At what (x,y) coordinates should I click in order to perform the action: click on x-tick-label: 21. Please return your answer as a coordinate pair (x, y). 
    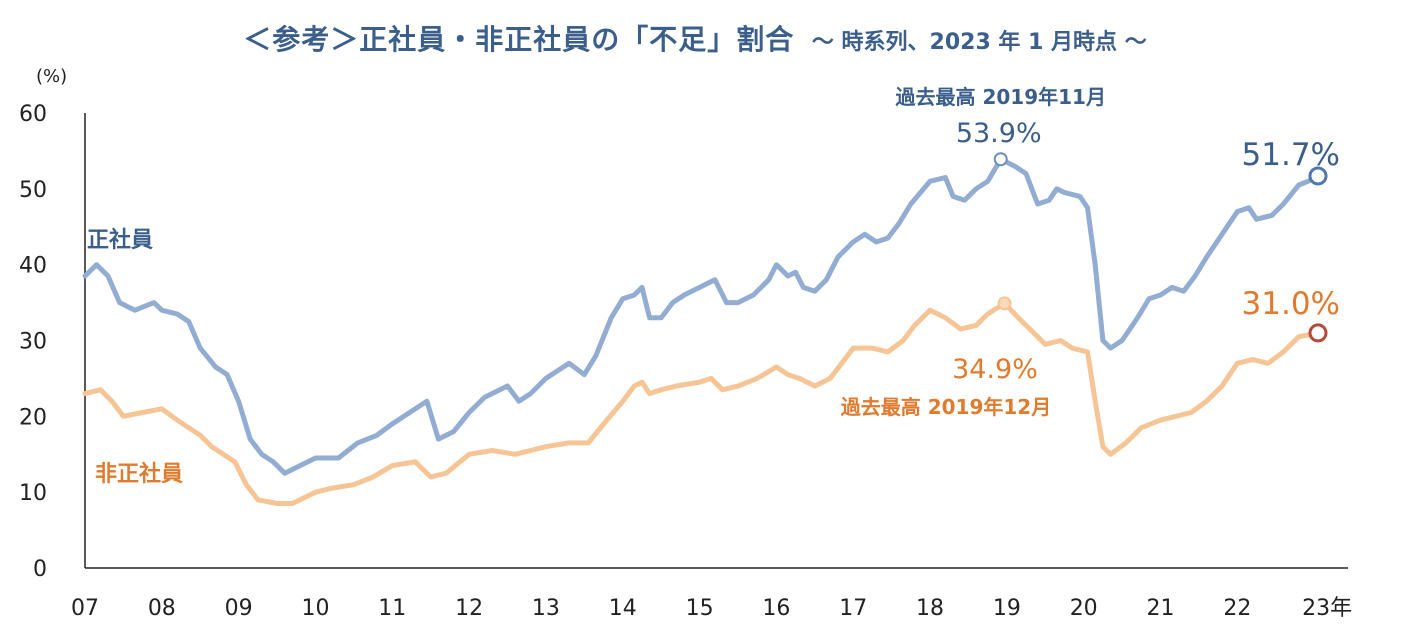
    Looking at the image, I should click on (1161, 608).